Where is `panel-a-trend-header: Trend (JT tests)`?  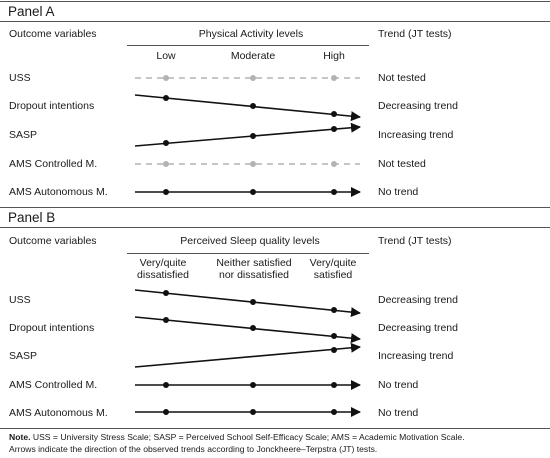 panel-a-trend-header: Trend (JT tests) is located at coordinates (415, 34).